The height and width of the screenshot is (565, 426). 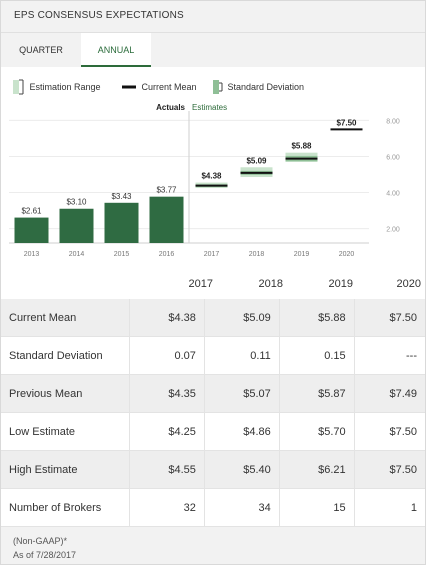 I want to click on estimate-mean-label: $4.38, so click(x=211, y=176).